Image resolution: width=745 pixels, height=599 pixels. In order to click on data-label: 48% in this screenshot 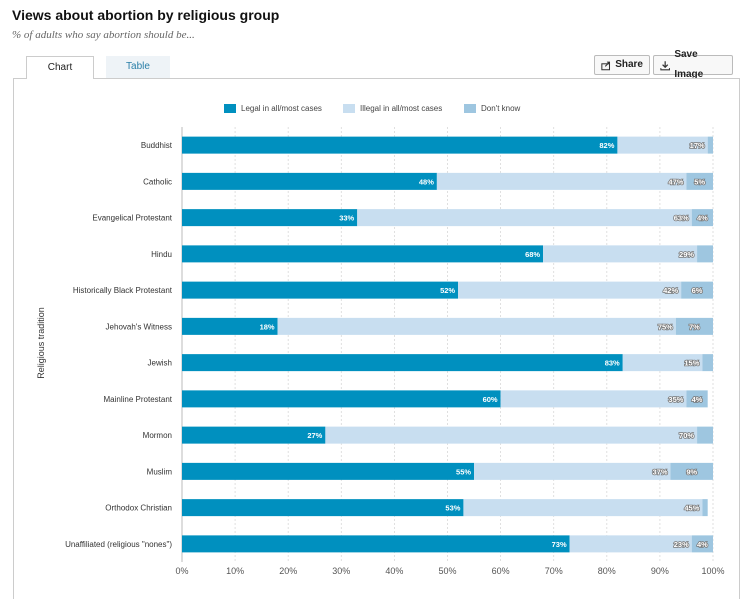, I will do `click(426, 181)`.